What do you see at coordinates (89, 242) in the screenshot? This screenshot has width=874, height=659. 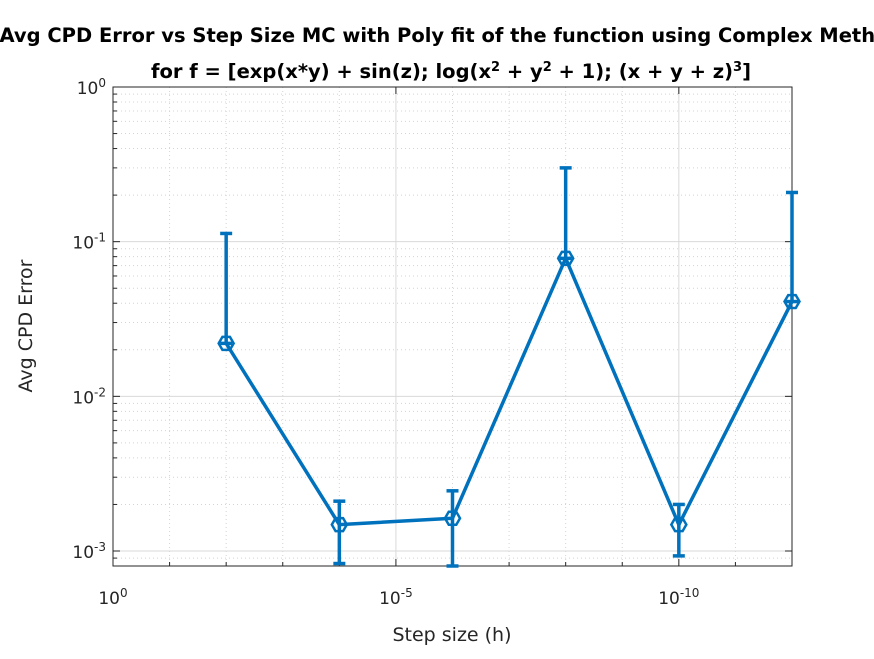 I see `y-tick-label: 10⁻¹` at bounding box center [89, 242].